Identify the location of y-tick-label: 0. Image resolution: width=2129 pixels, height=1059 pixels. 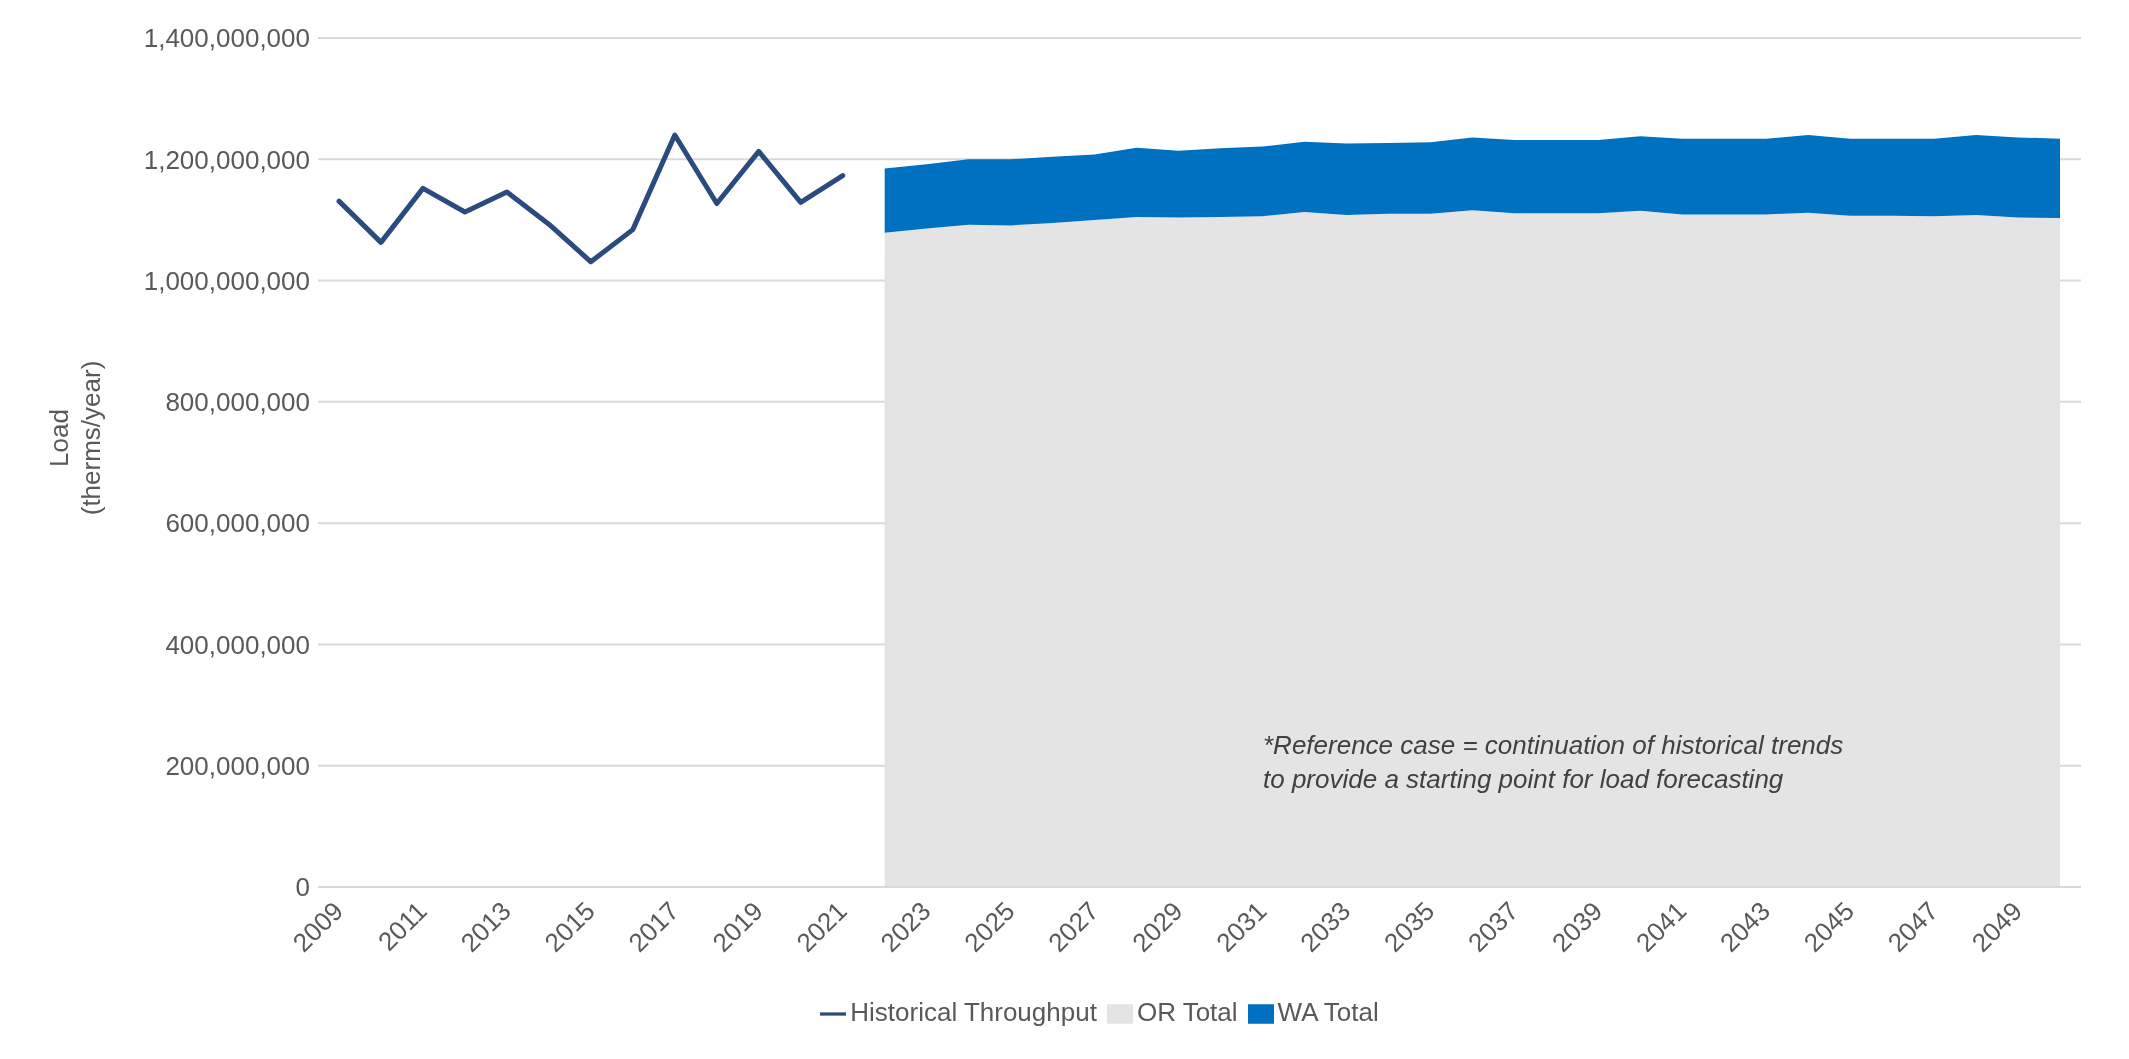
(302, 887).